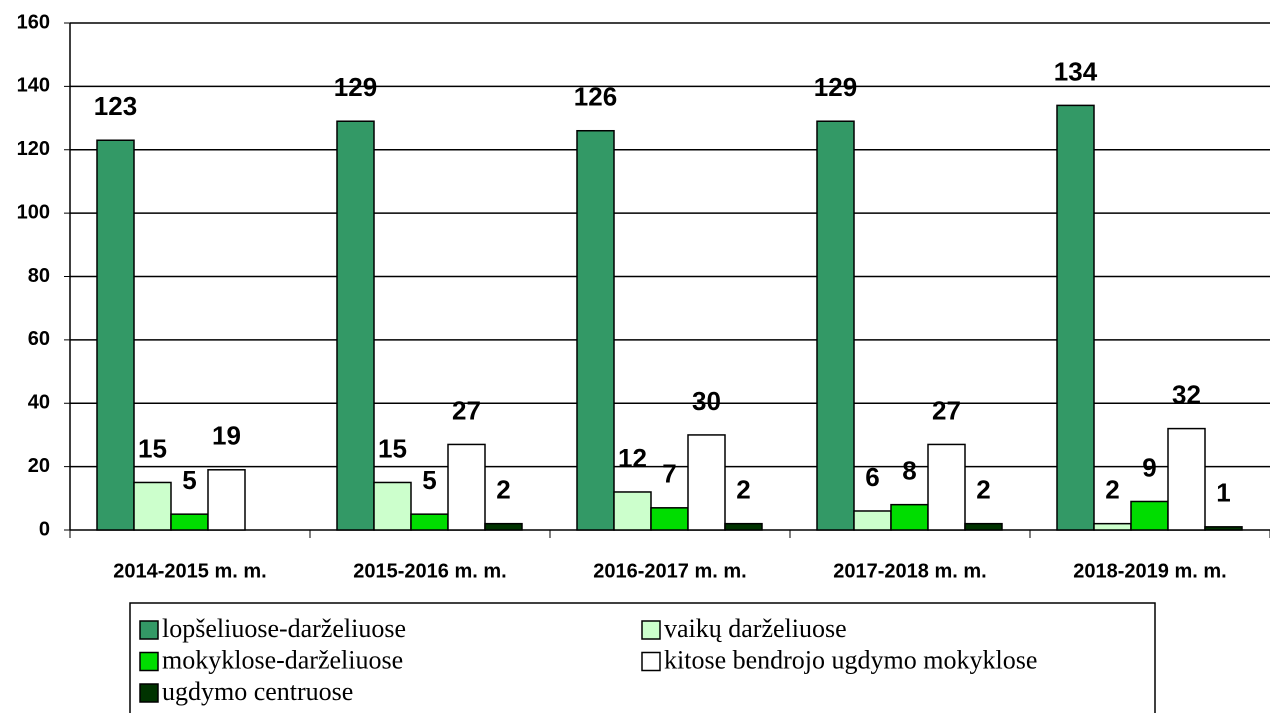 The height and width of the screenshot is (713, 1270). Describe the element at coordinates (755, 628) in the screenshot. I see `legend-label: vaikų darželiuose` at that location.